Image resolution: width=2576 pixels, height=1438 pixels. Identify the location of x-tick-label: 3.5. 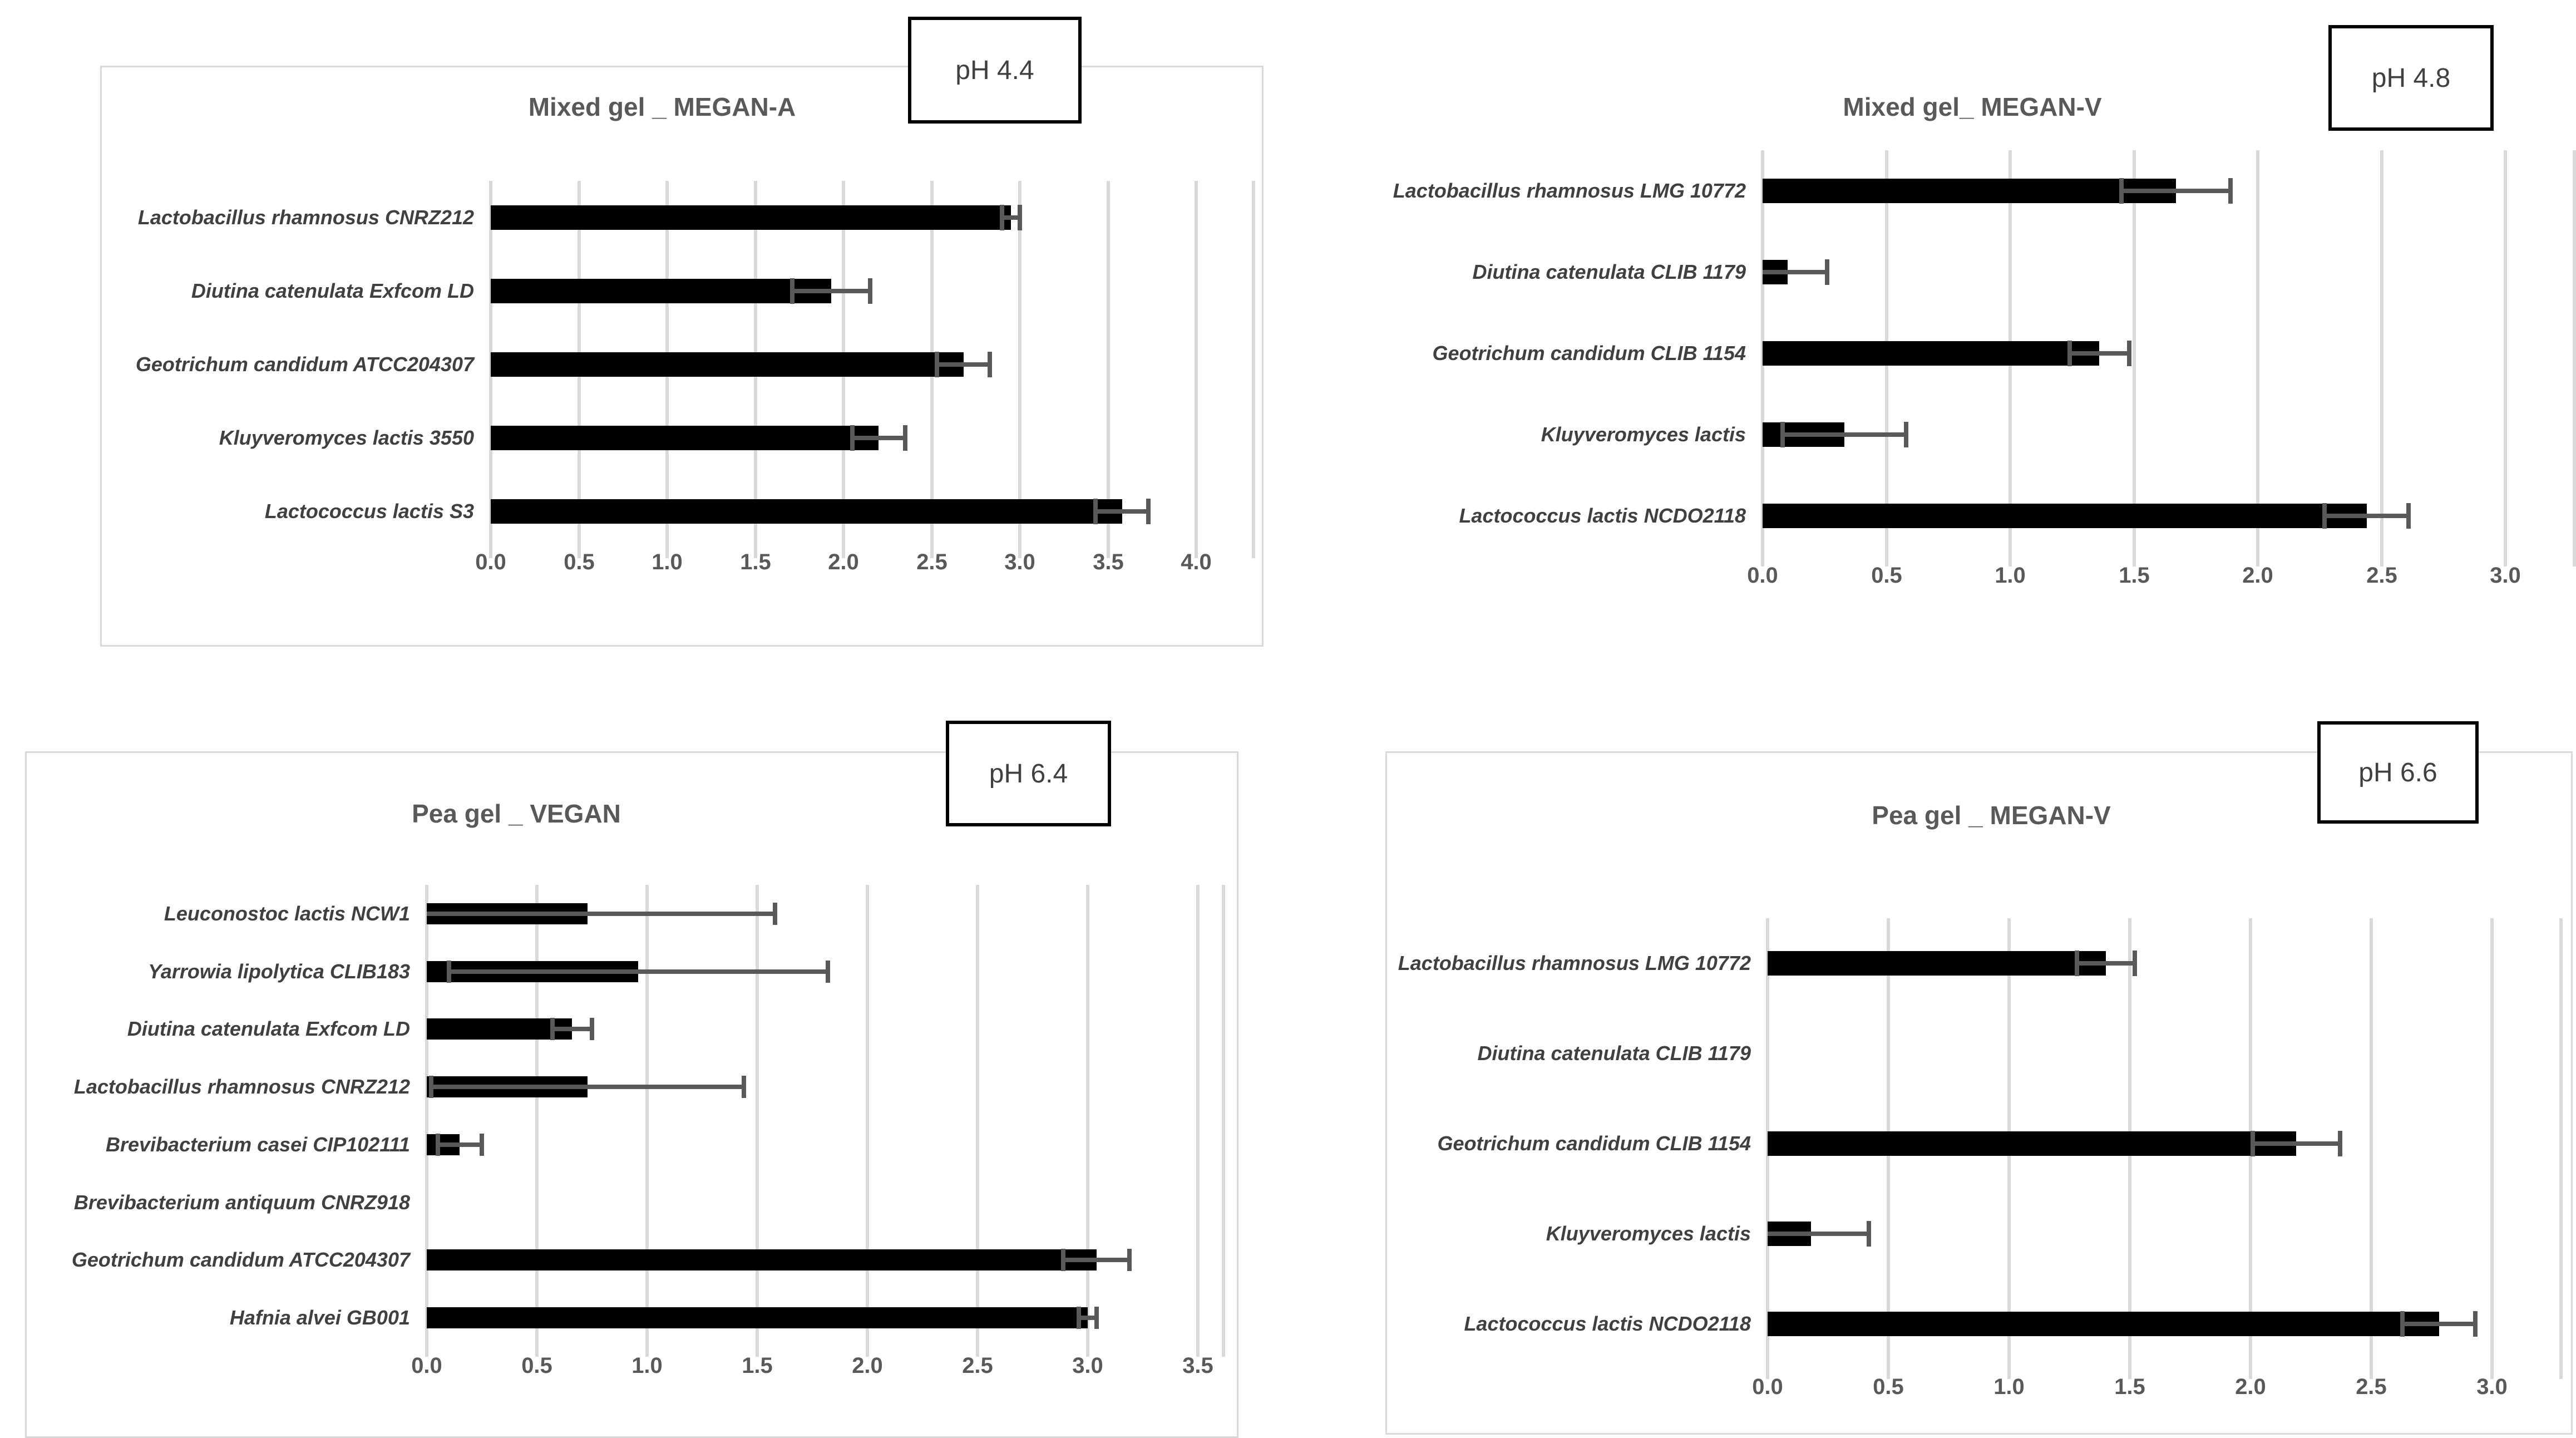
(1198, 1365).